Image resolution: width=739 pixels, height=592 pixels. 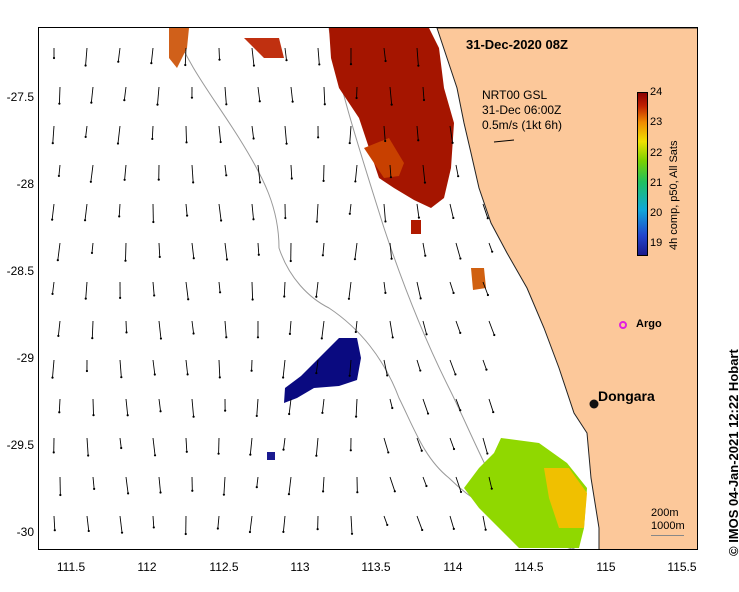 What do you see at coordinates (525, 493) in the screenshot?
I see `sst-patch-south` at bounding box center [525, 493].